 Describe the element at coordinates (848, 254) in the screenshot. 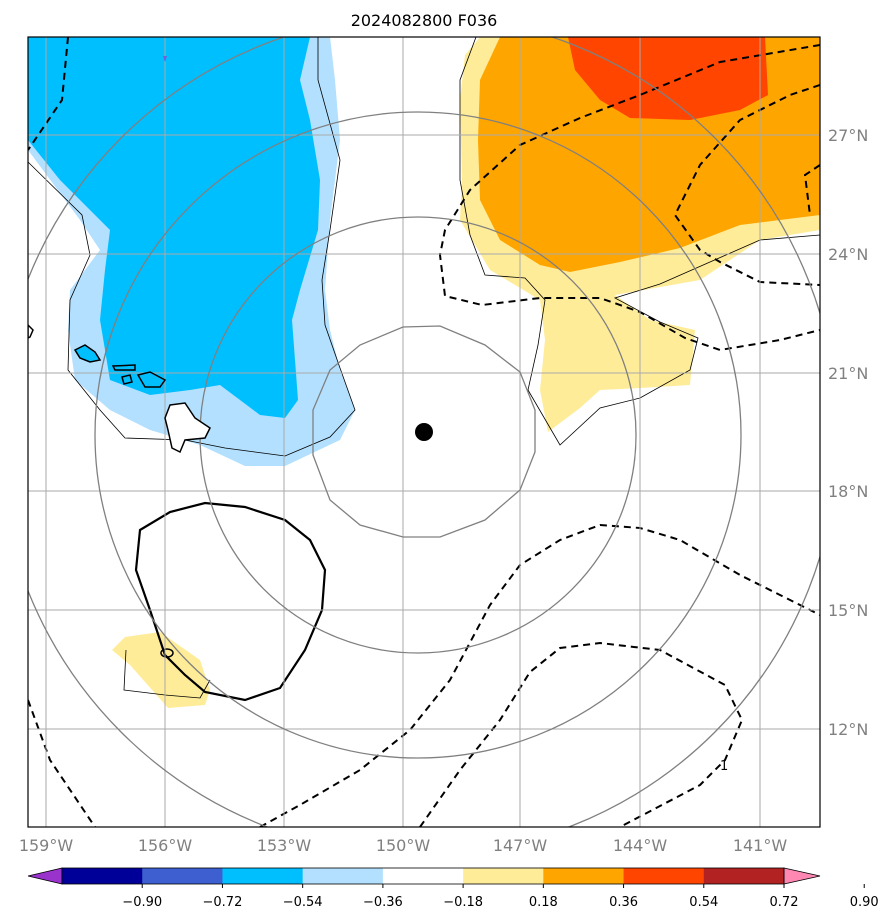

I see `lat-label: 24°N` at that location.